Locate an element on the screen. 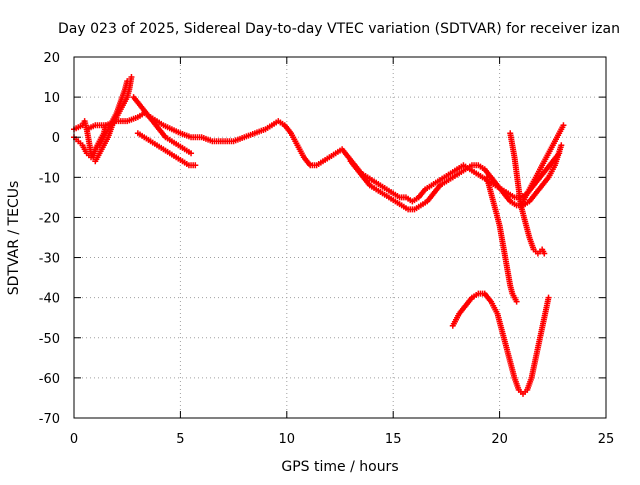 This screenshot has width=640, height=485. y-tick-label: -50 is located at coordinates (49, 339).